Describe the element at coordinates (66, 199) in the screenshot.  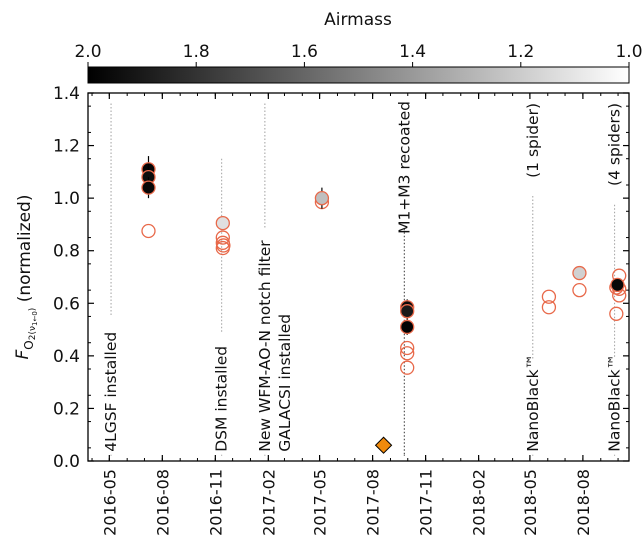
I see `y-tick-label: 1.0` at that location.